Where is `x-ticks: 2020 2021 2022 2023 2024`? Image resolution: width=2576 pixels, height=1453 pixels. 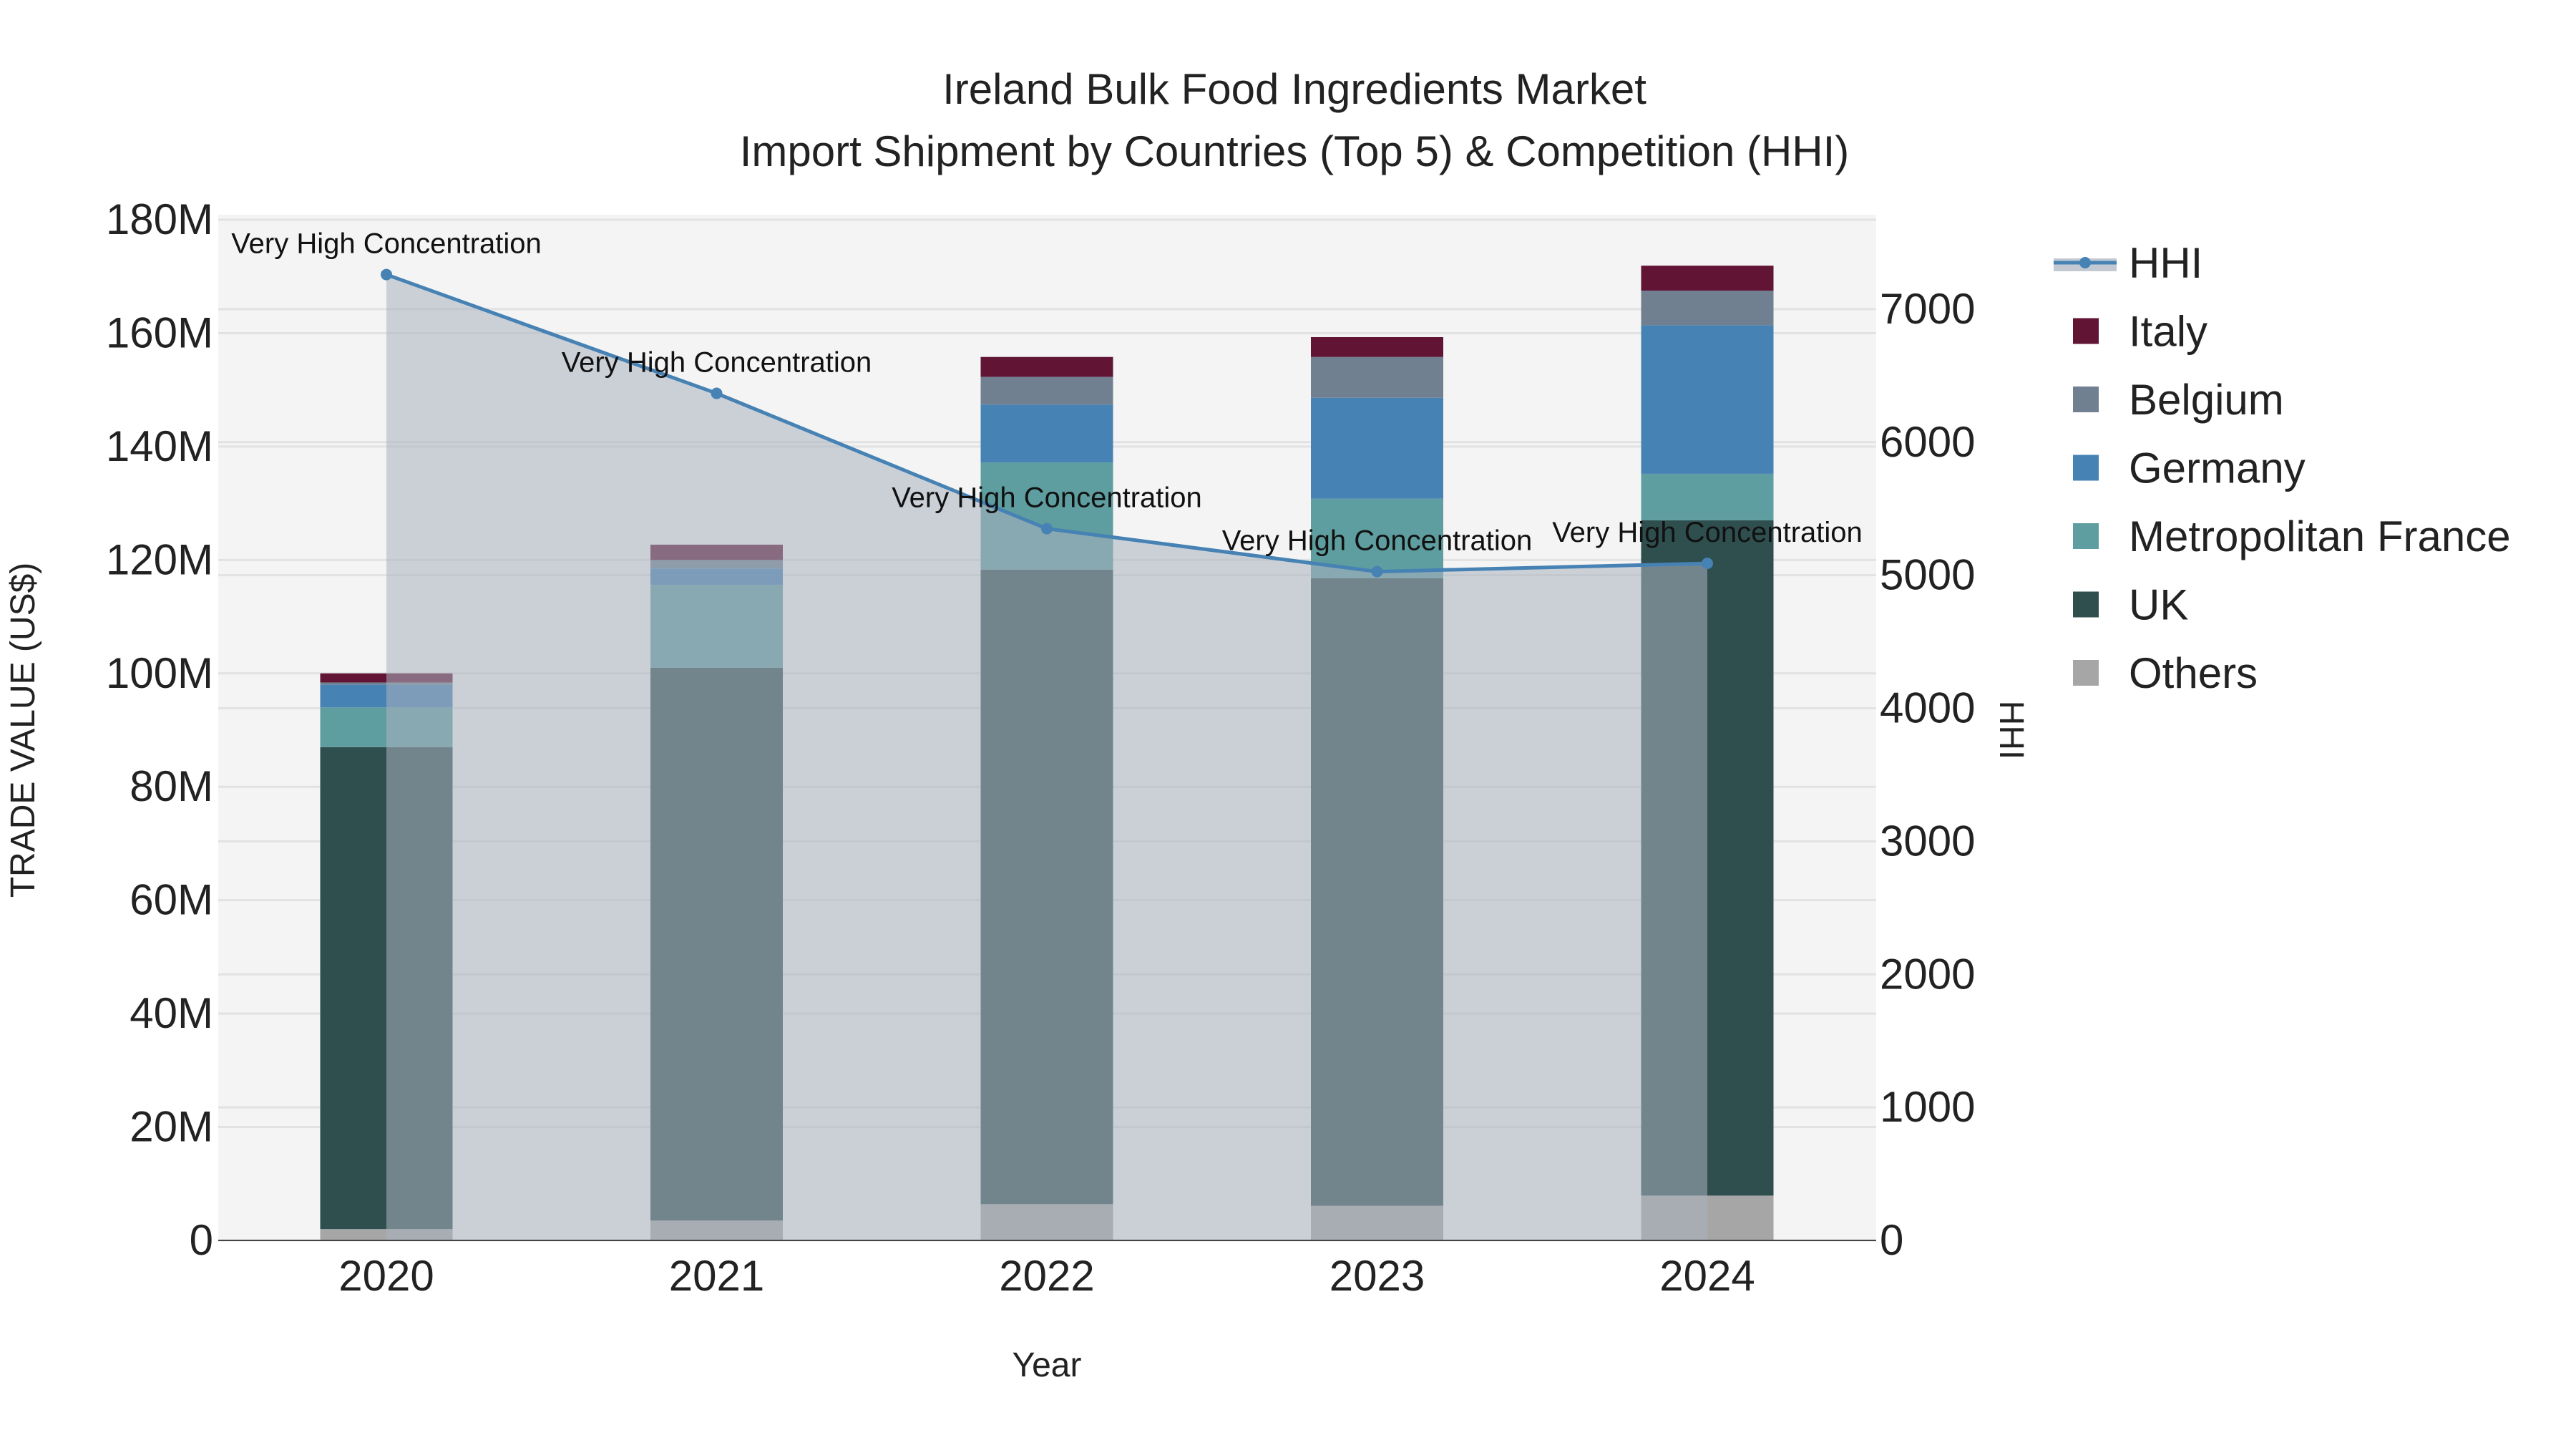
x-ticks: 2020 2021 2022 2023 2024 is located at coordinates (1046, 1276).